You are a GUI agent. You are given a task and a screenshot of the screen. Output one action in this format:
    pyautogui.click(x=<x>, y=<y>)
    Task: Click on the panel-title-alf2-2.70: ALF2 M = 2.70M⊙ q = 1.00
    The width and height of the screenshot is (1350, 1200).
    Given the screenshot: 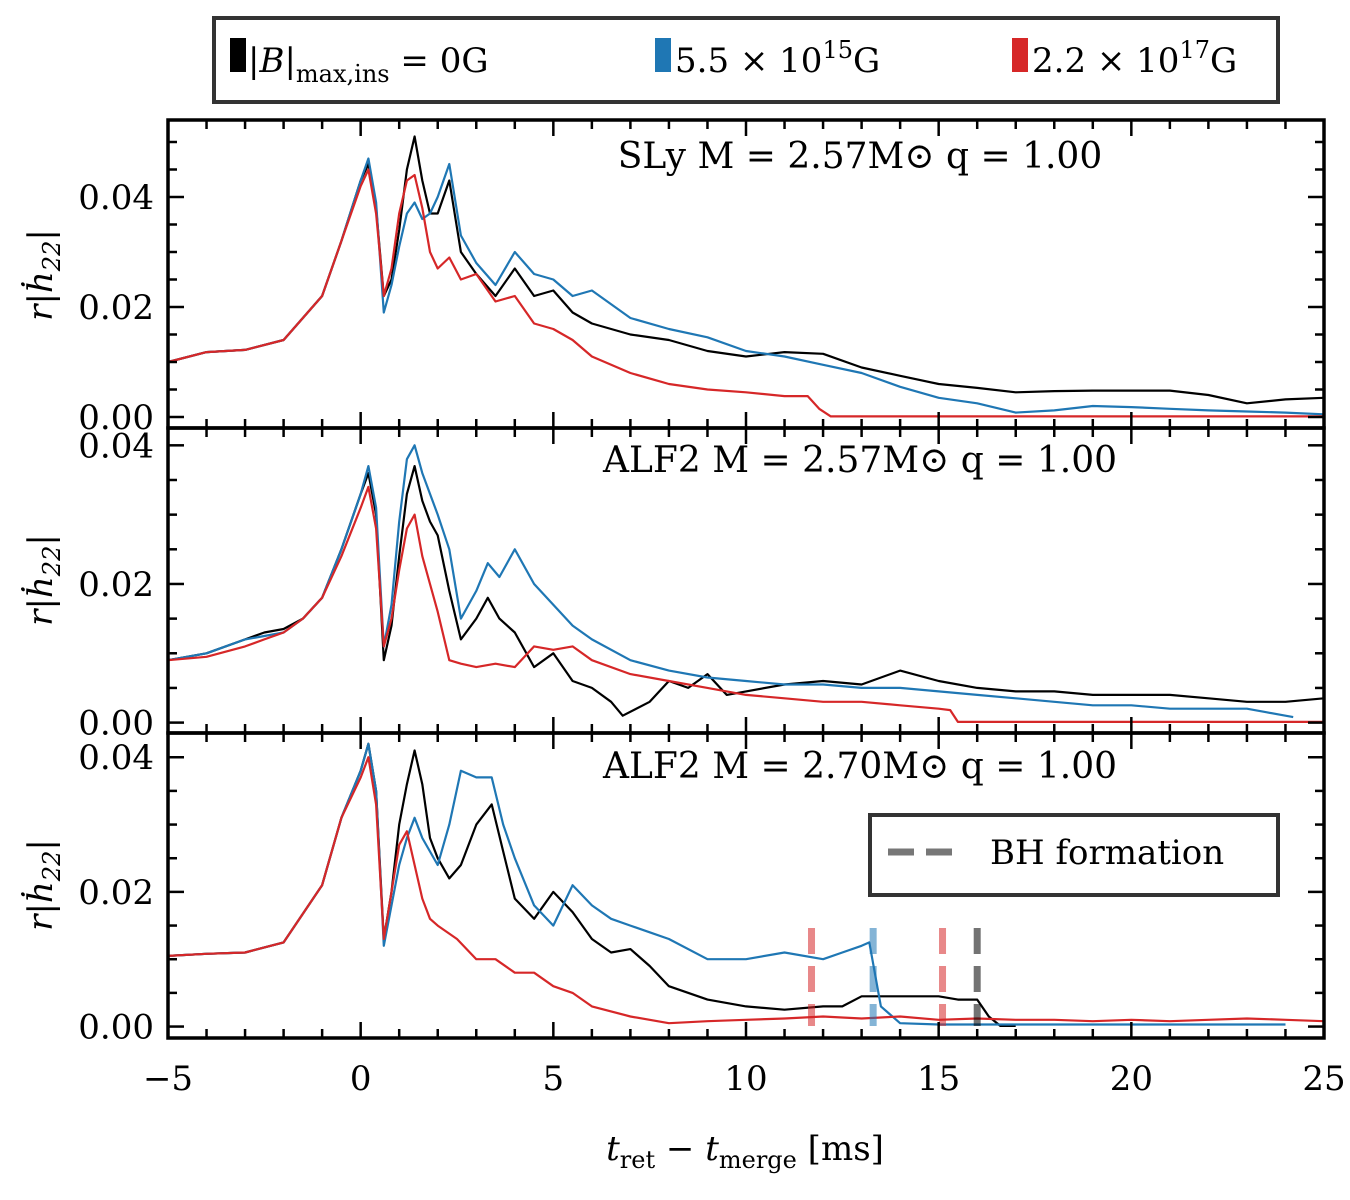 What is the action you would take?
    pyautogui.click(x=859, y=766)
    